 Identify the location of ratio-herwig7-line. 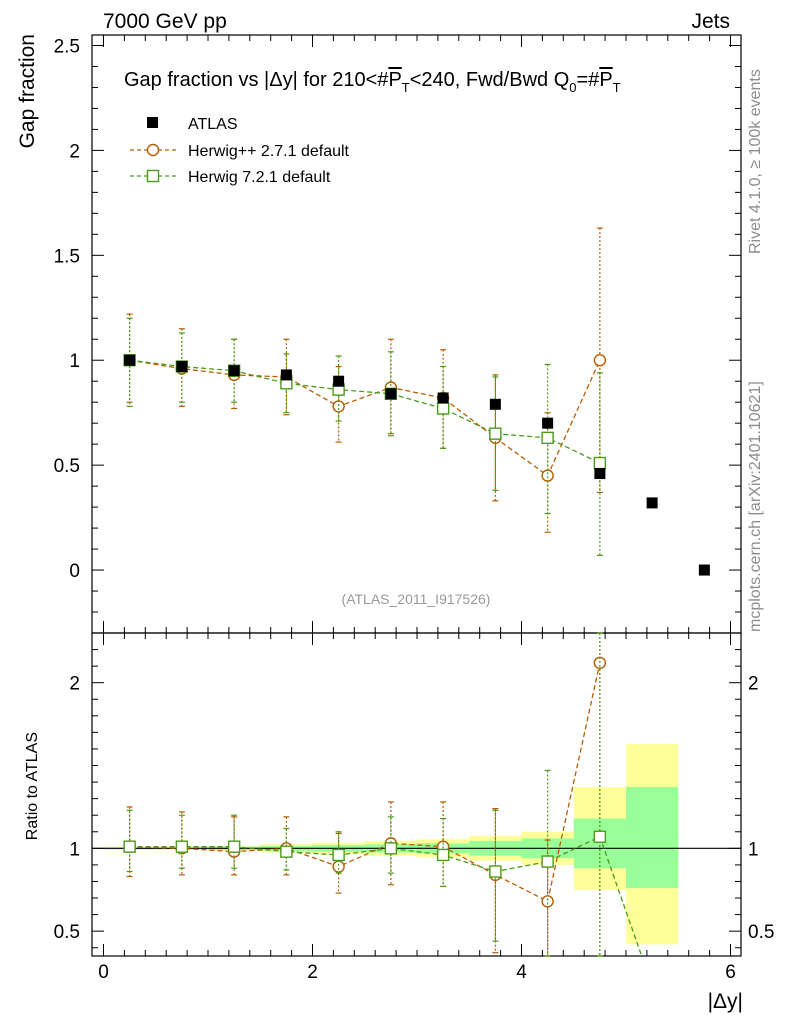
(386, 896).